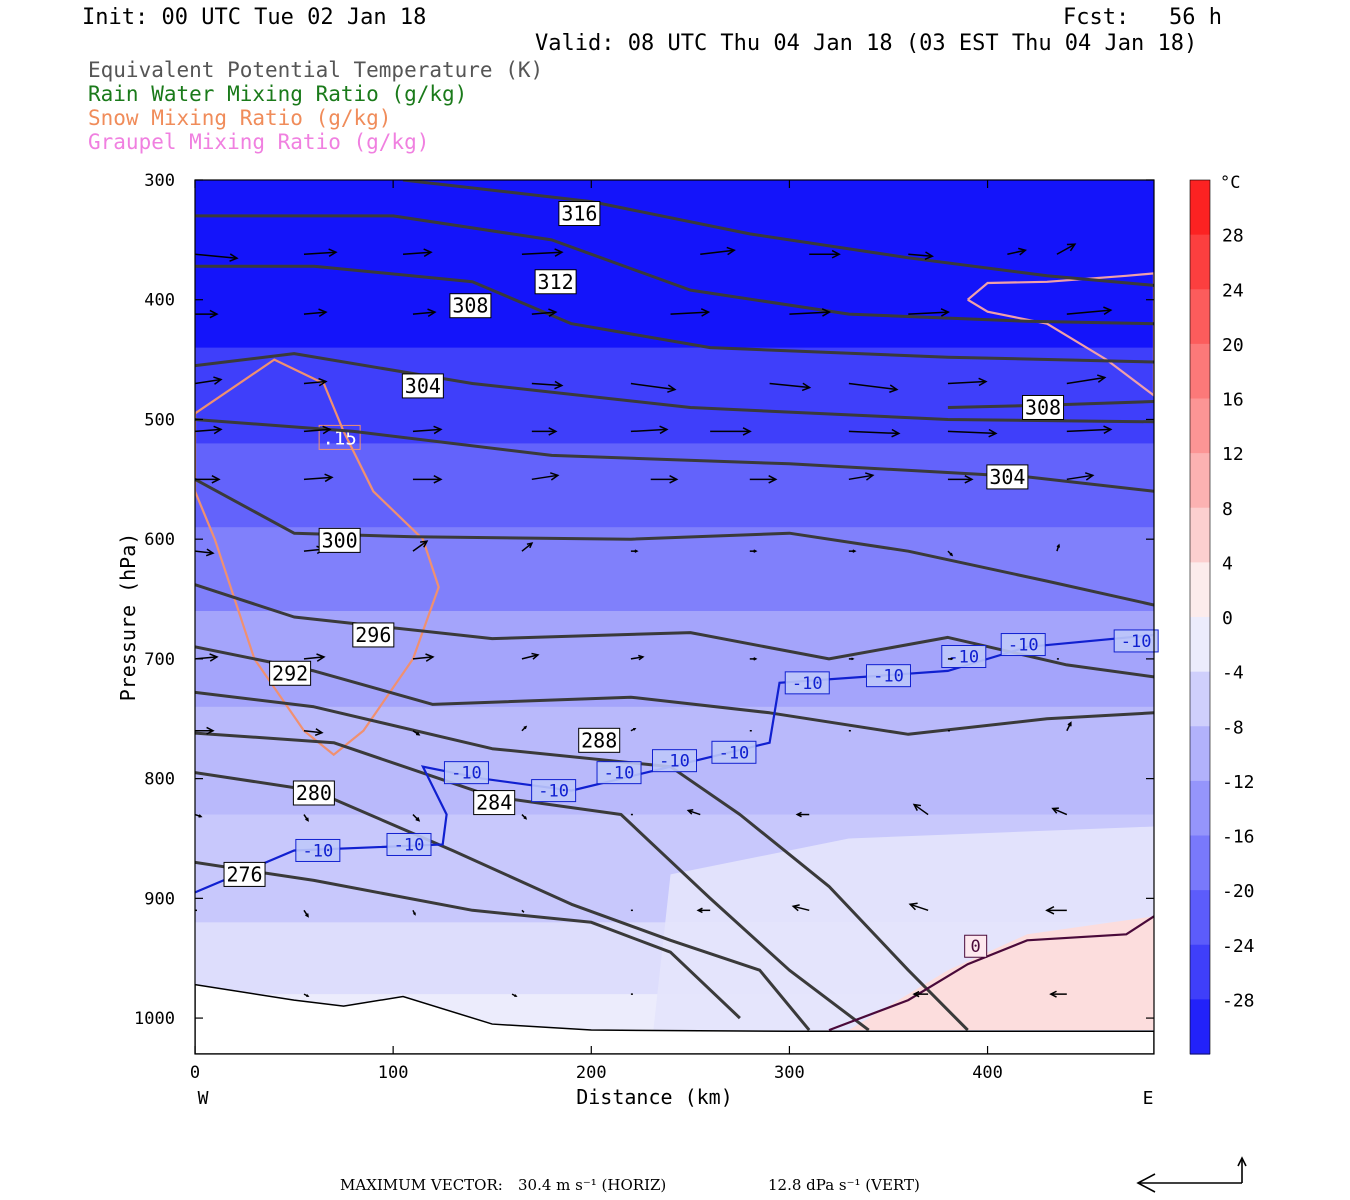  I want to click on legend-rain: Rain Water Mixing Ratio (g/kg), so click(278, 94).